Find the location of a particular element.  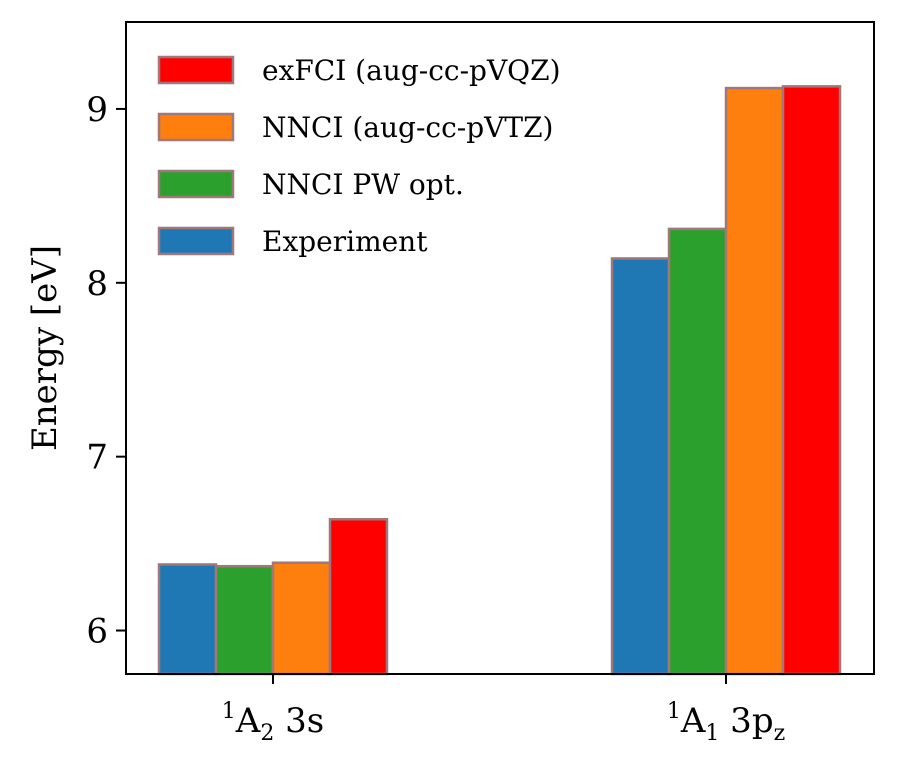

x-tick-label: 1A1 3pz is located at coordinates (726, 722).